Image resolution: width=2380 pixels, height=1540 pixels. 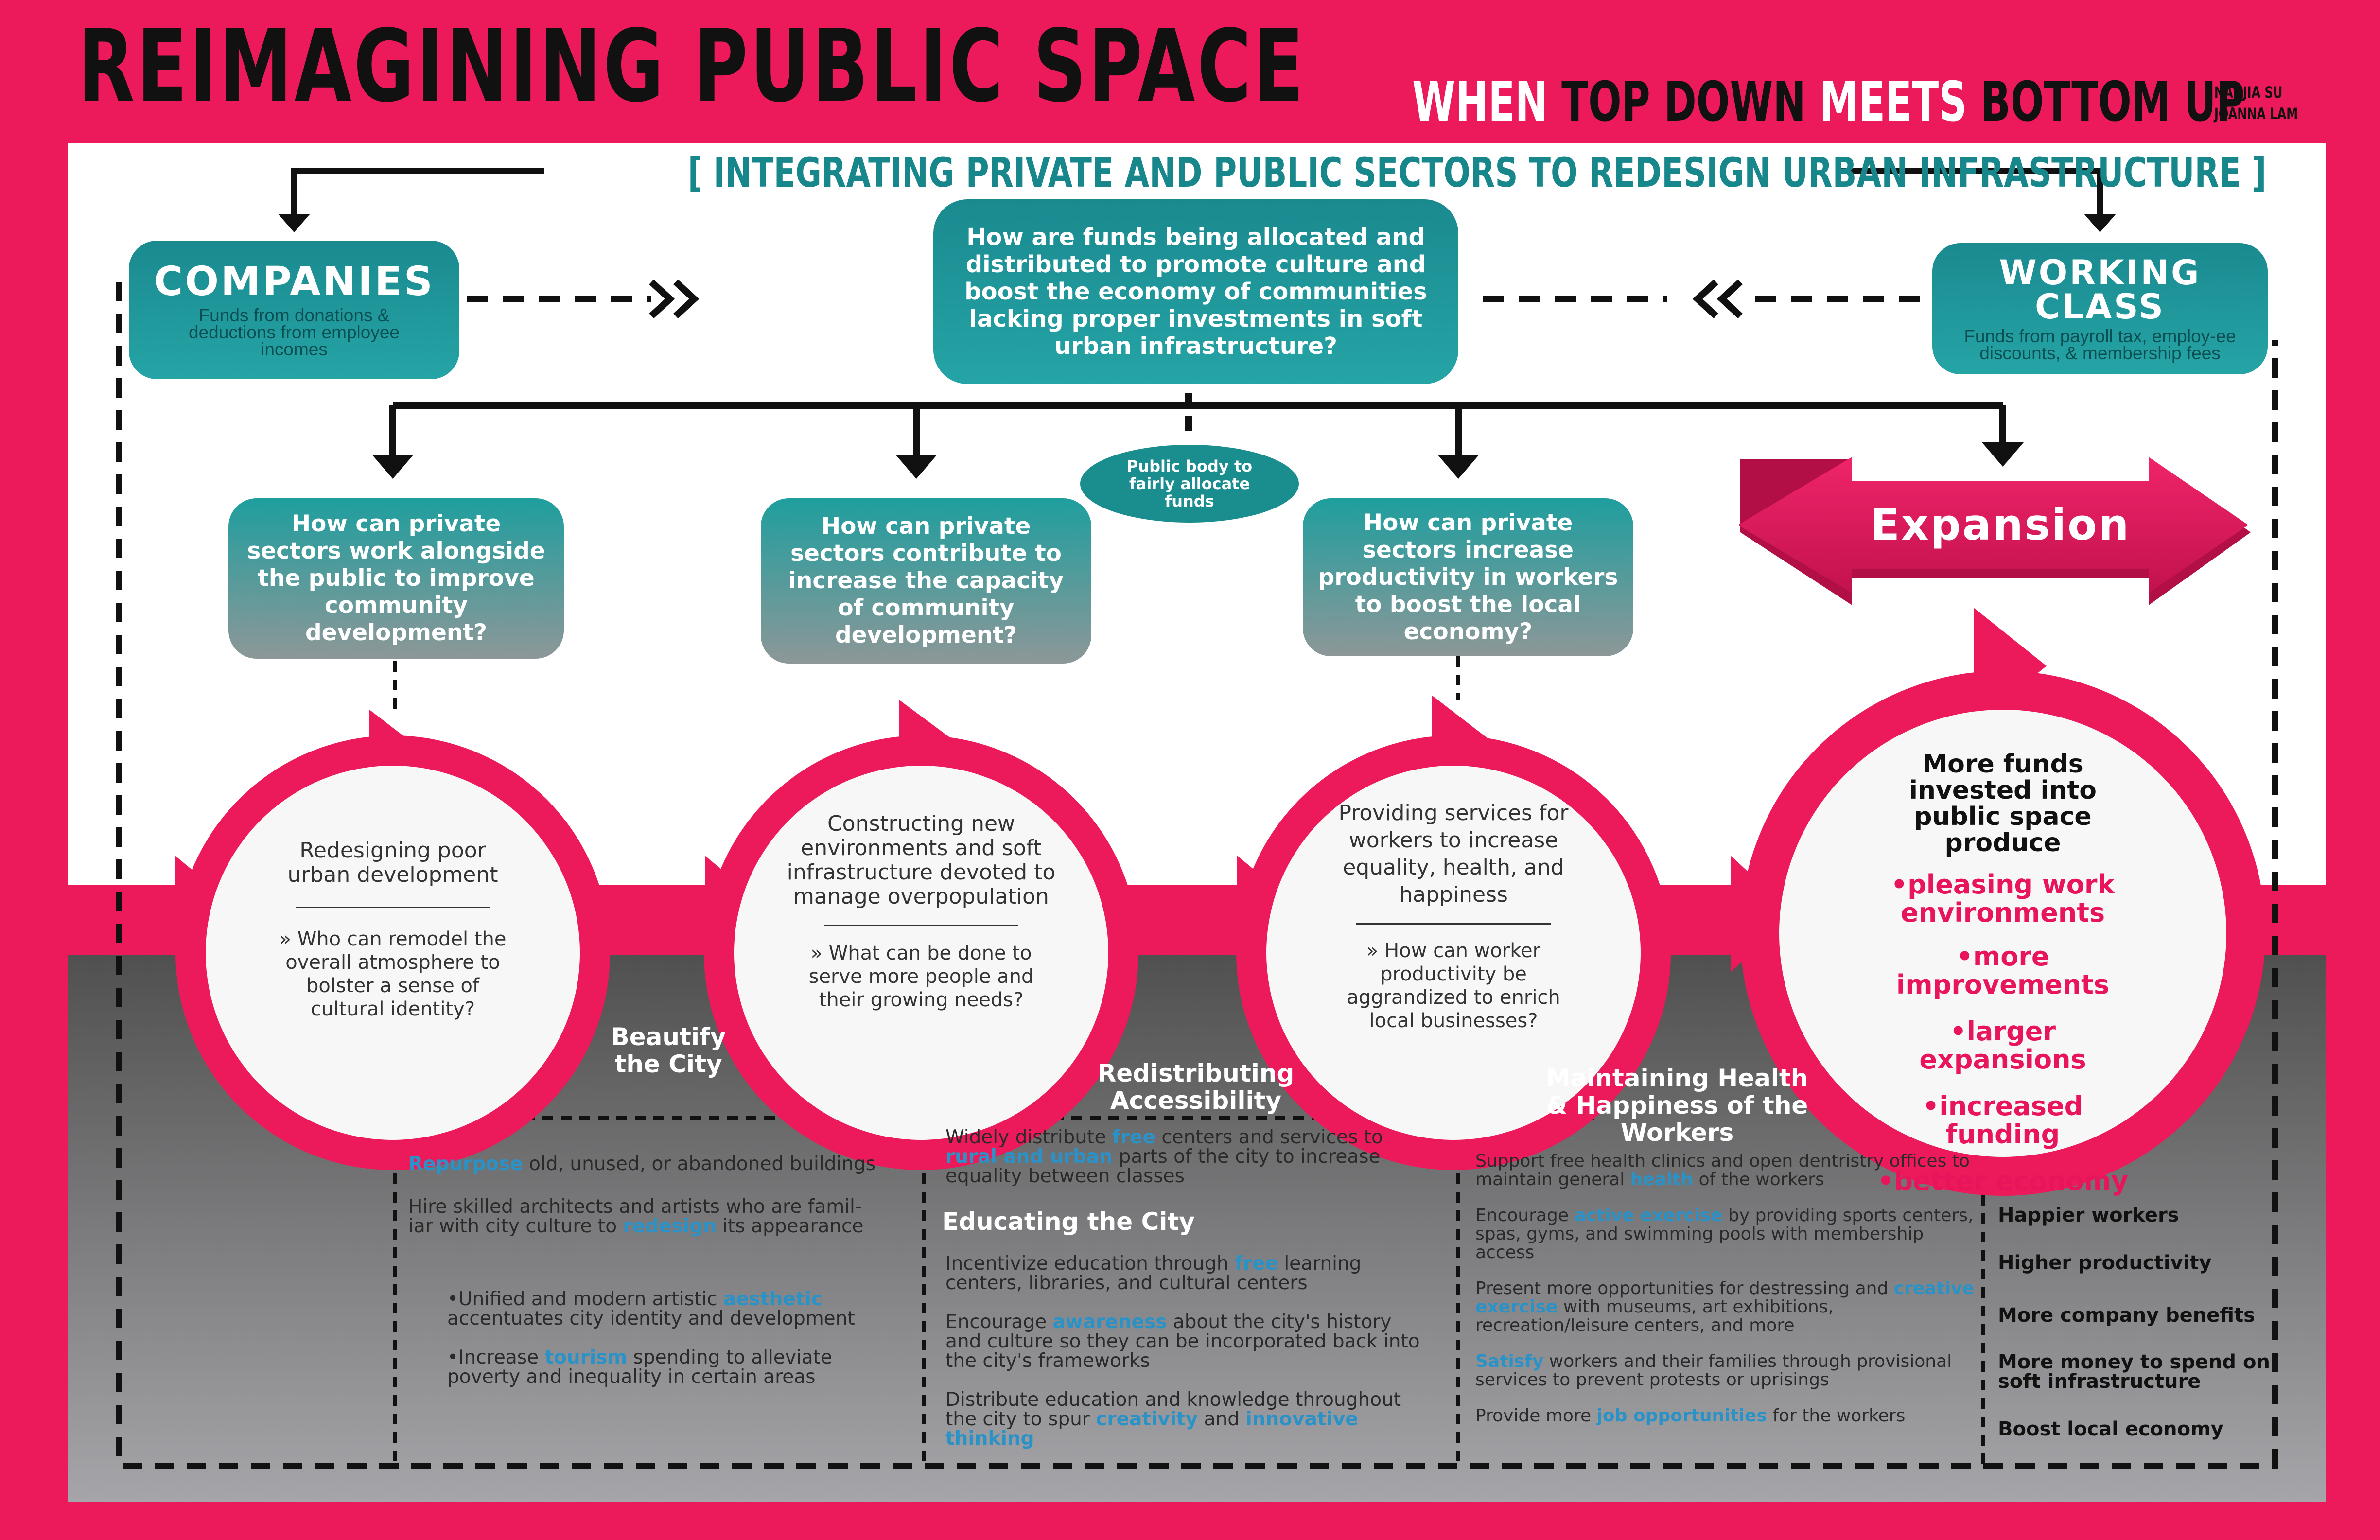 I want to click on final-bullet: •better economy, so click(x=2003, y=1181).